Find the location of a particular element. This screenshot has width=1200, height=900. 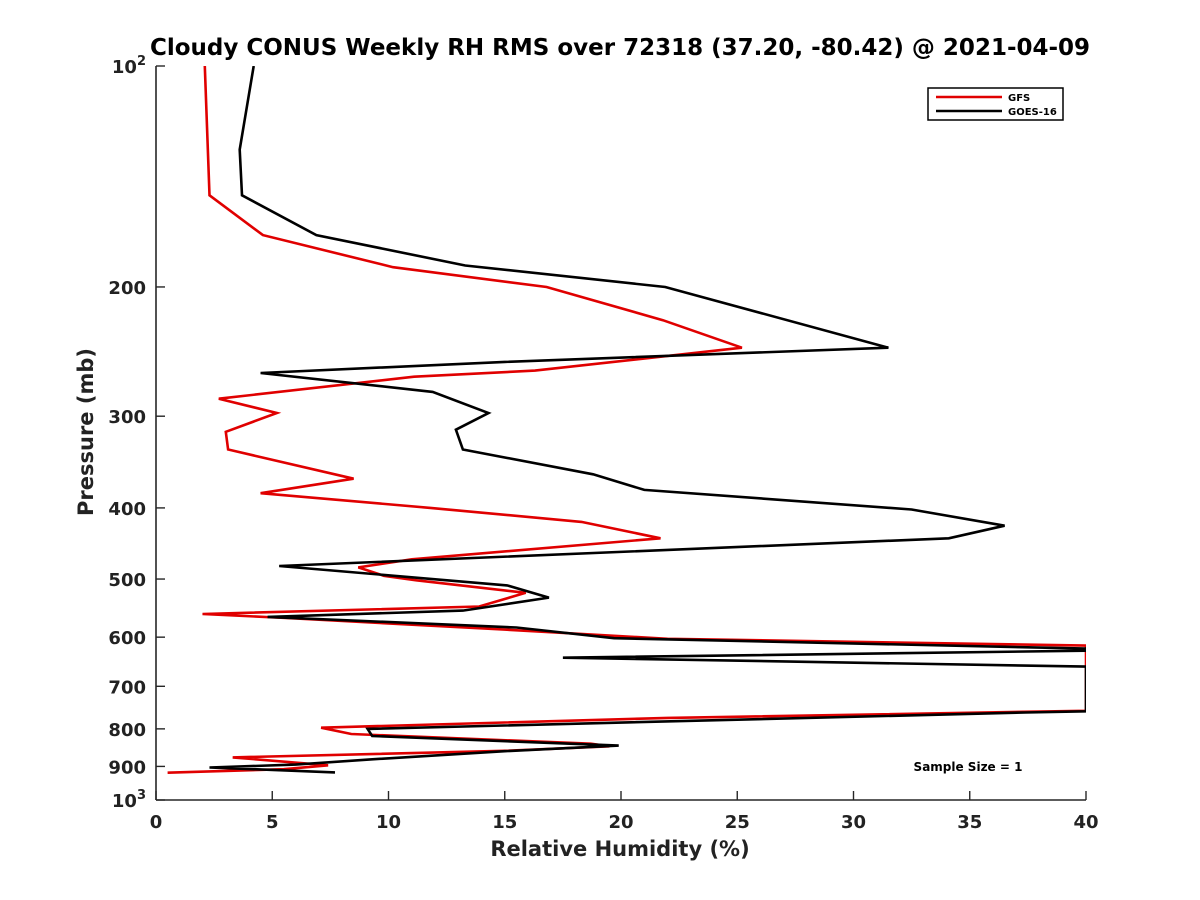

y-tick-label-100: 10² is located at coordinates (129, 66).